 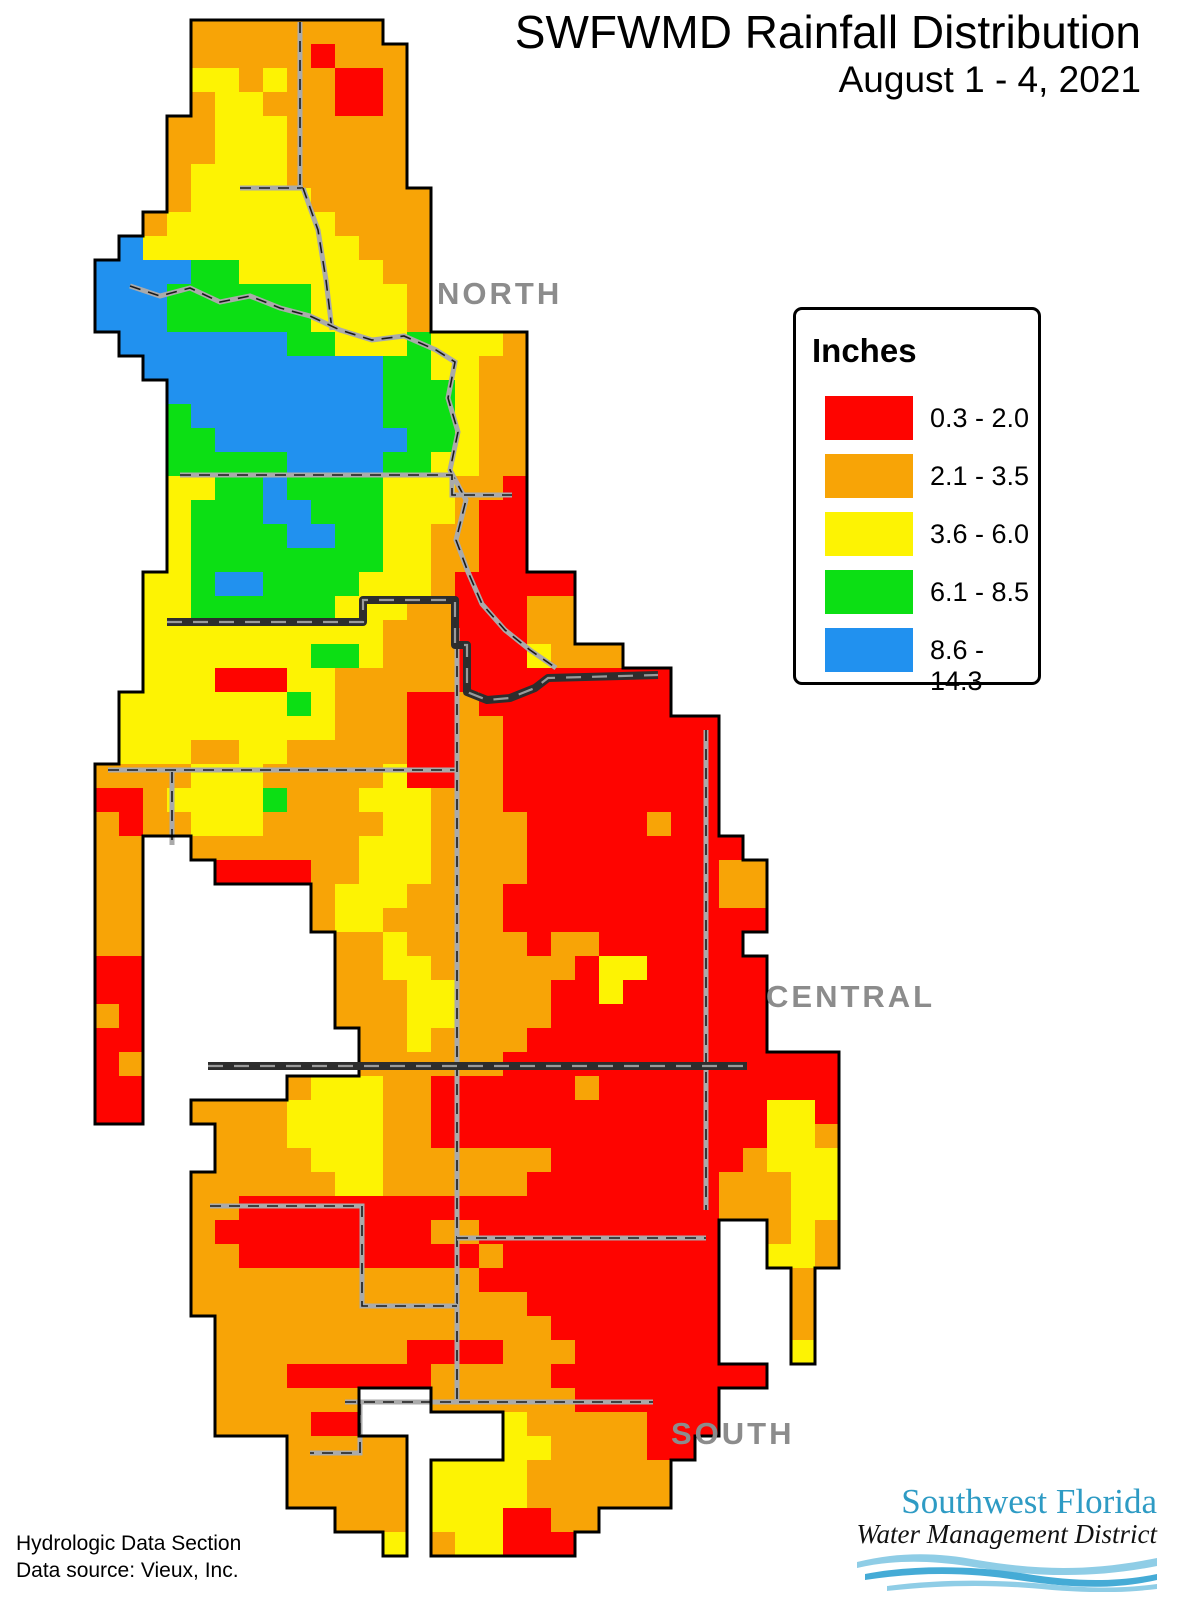 What do you see at coordinates (1007, 1573) in the screenshot?
I see `logo-waves-icon` at bounding box center [1007, 1573].